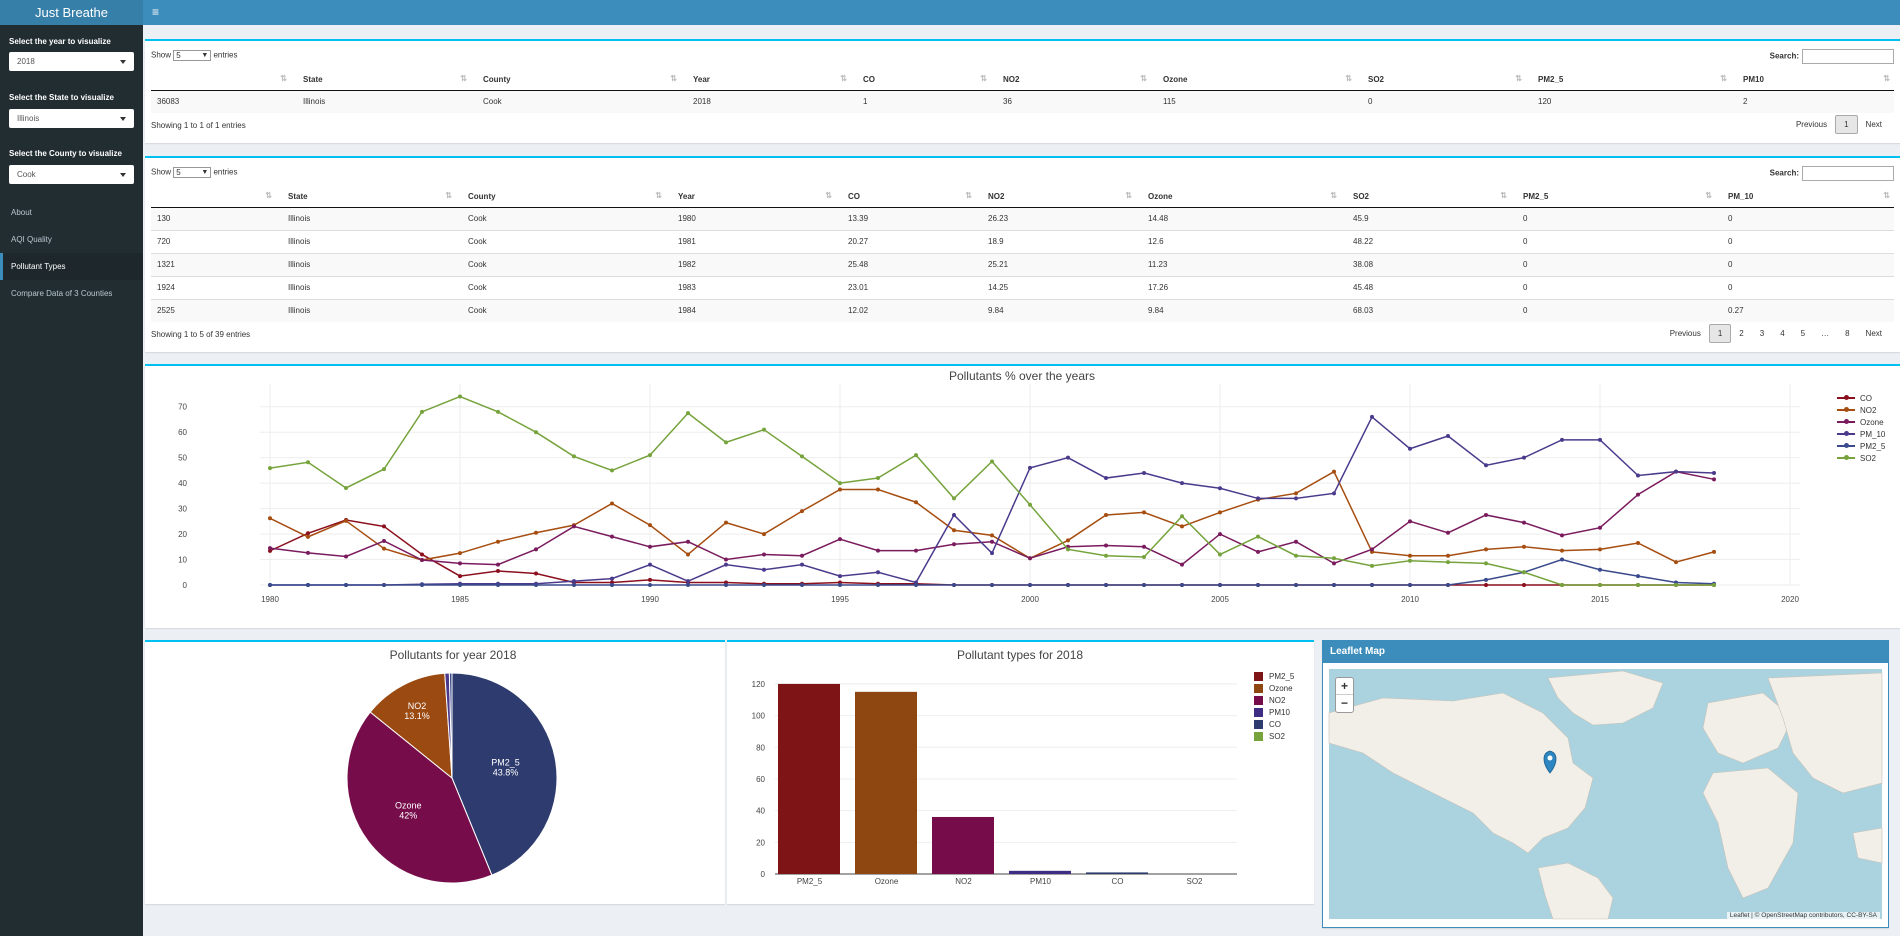 The image size is (1900, 936). What do you see at coordinates (963, 881) in the screenshot?
I see `x-tick-label: NO2` at bounding box center [963, 881].